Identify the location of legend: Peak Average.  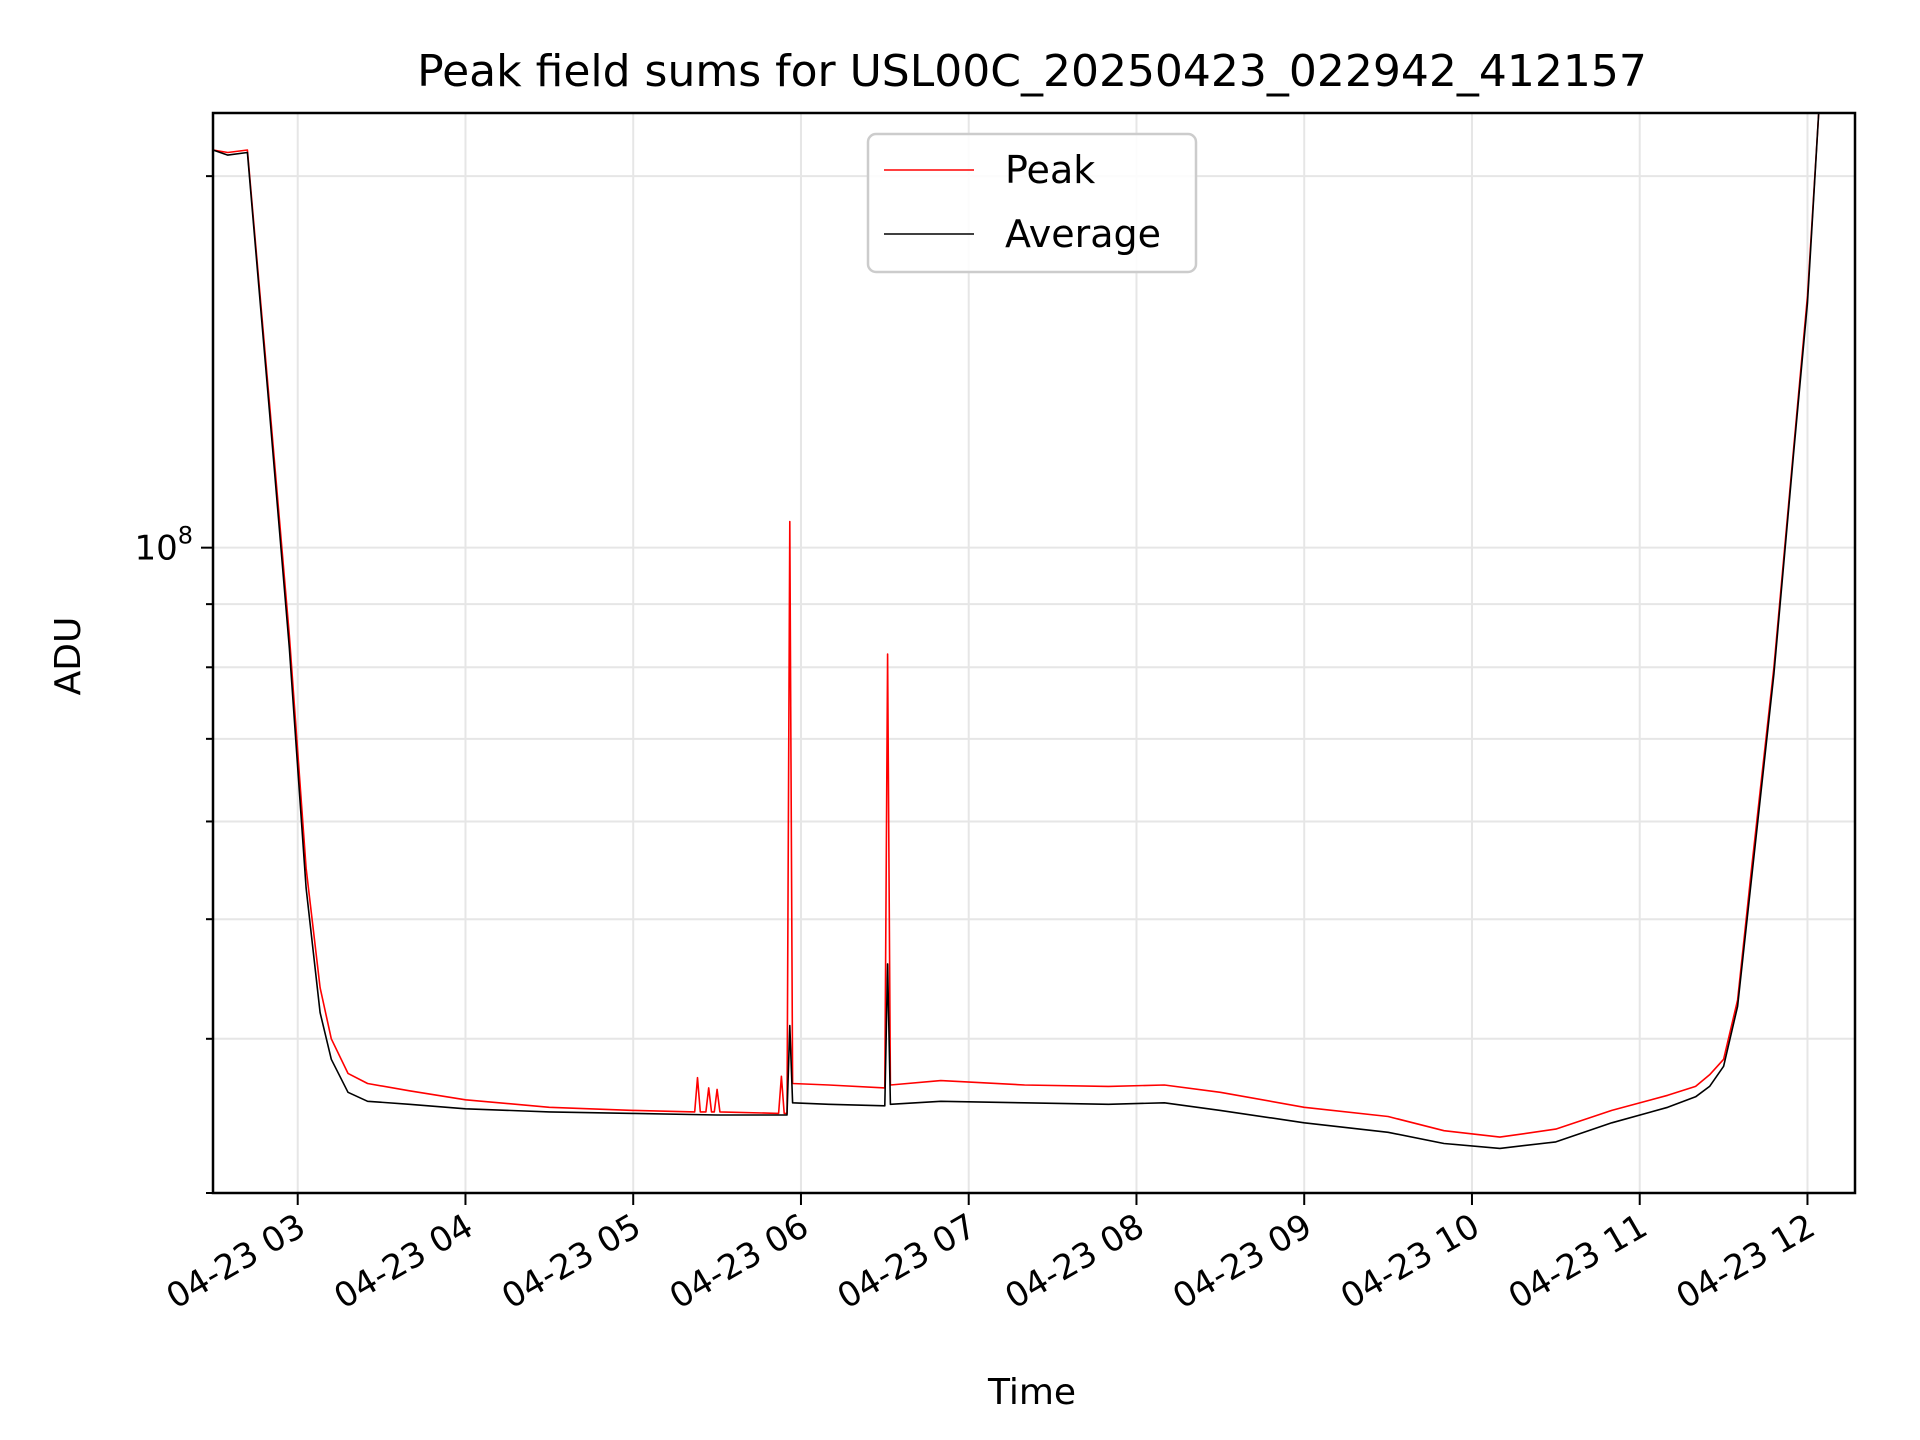
(1032, 203).